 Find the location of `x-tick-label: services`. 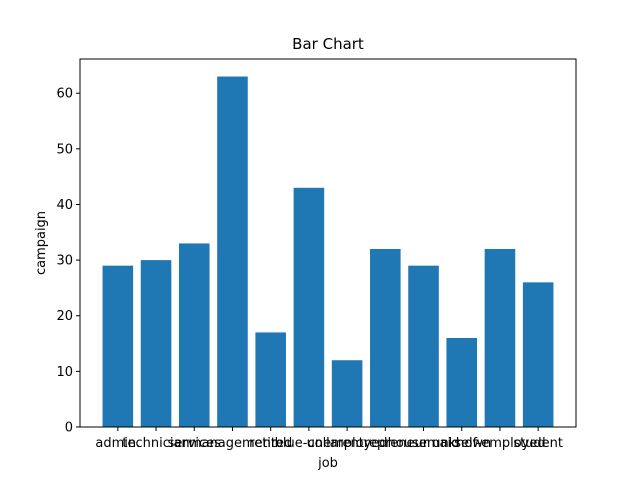

x-tick-label: services is located at coordinates (195, 443).